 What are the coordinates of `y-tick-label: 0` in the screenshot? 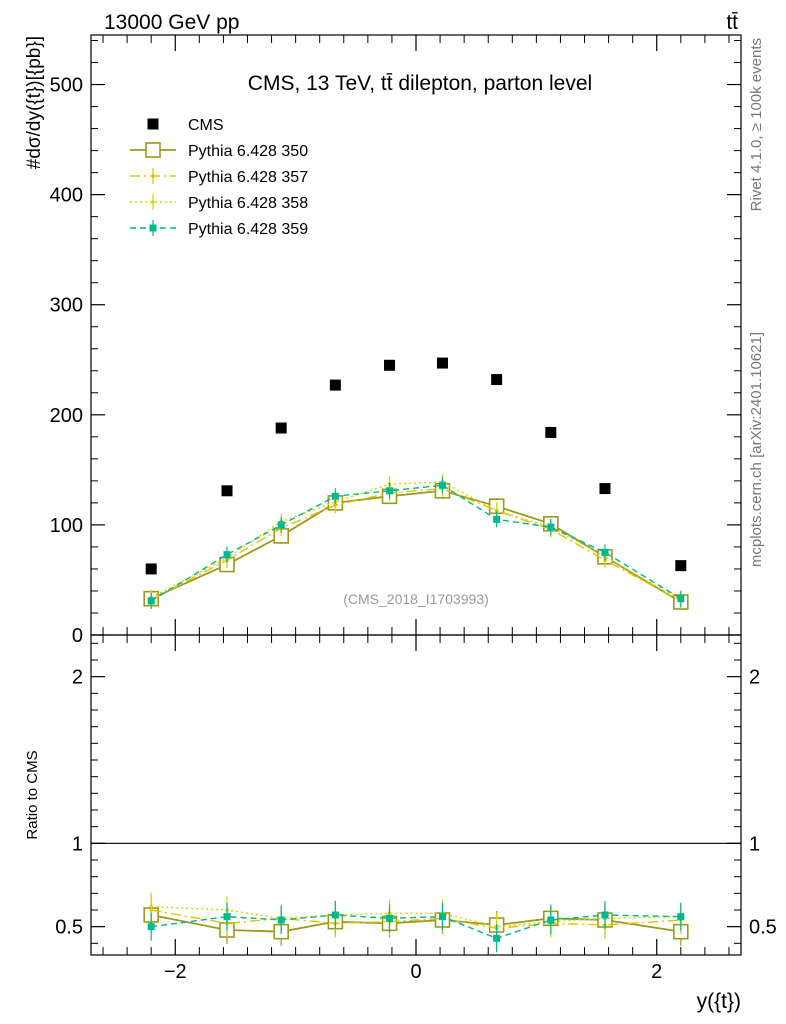 It's located at (77, 636).